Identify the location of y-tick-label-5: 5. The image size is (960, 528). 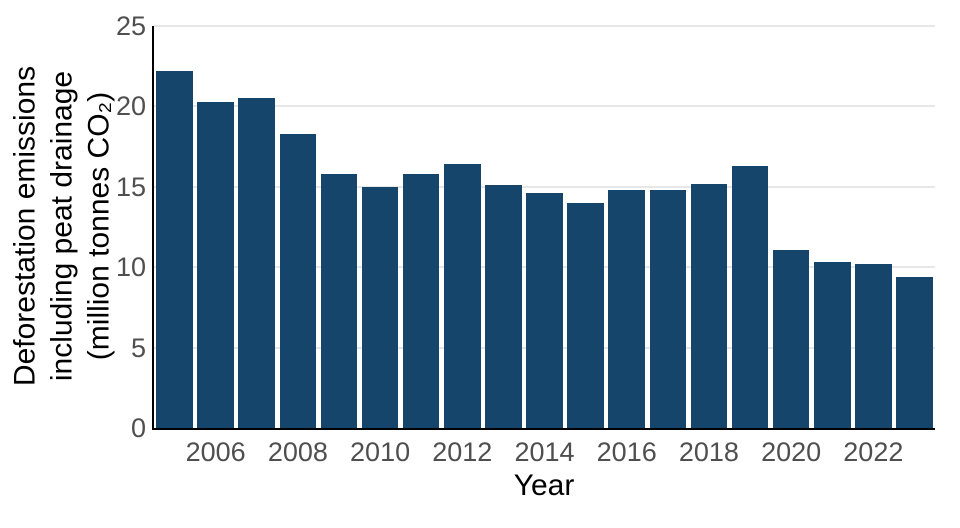
(138, 347).